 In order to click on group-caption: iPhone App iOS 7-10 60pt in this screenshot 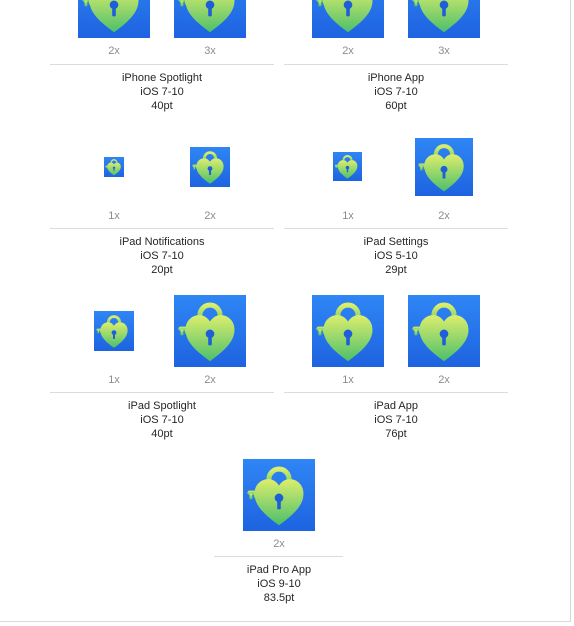, I will do `click(396, 92)`.